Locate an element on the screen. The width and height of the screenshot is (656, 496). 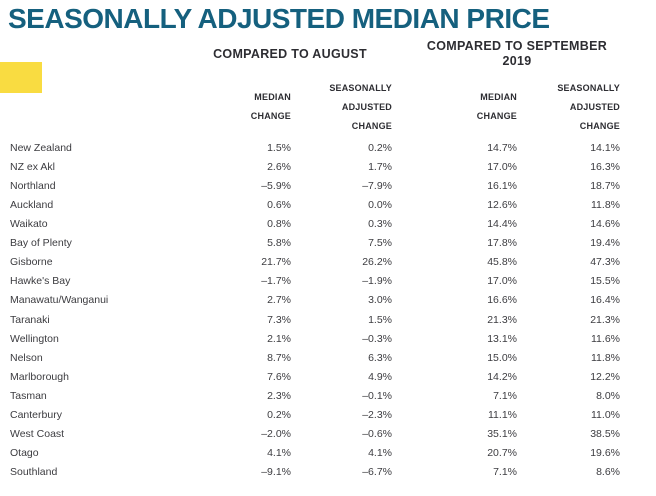
median-change-august-value: 7.3% is located at coordinates (279, 319).